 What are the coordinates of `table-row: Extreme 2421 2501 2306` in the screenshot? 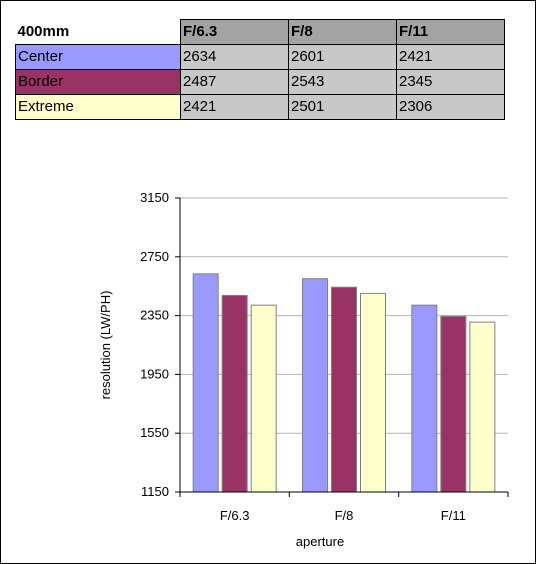 It's located at (260, 107).